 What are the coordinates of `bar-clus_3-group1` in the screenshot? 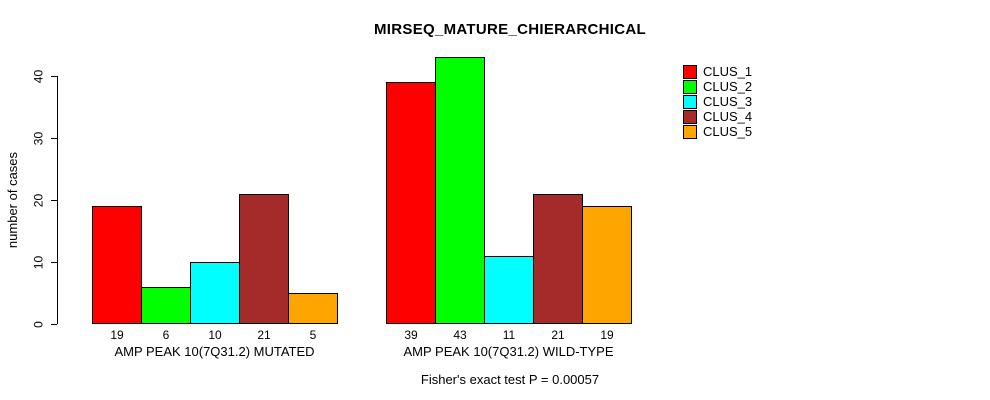 It's located at (215, 293).